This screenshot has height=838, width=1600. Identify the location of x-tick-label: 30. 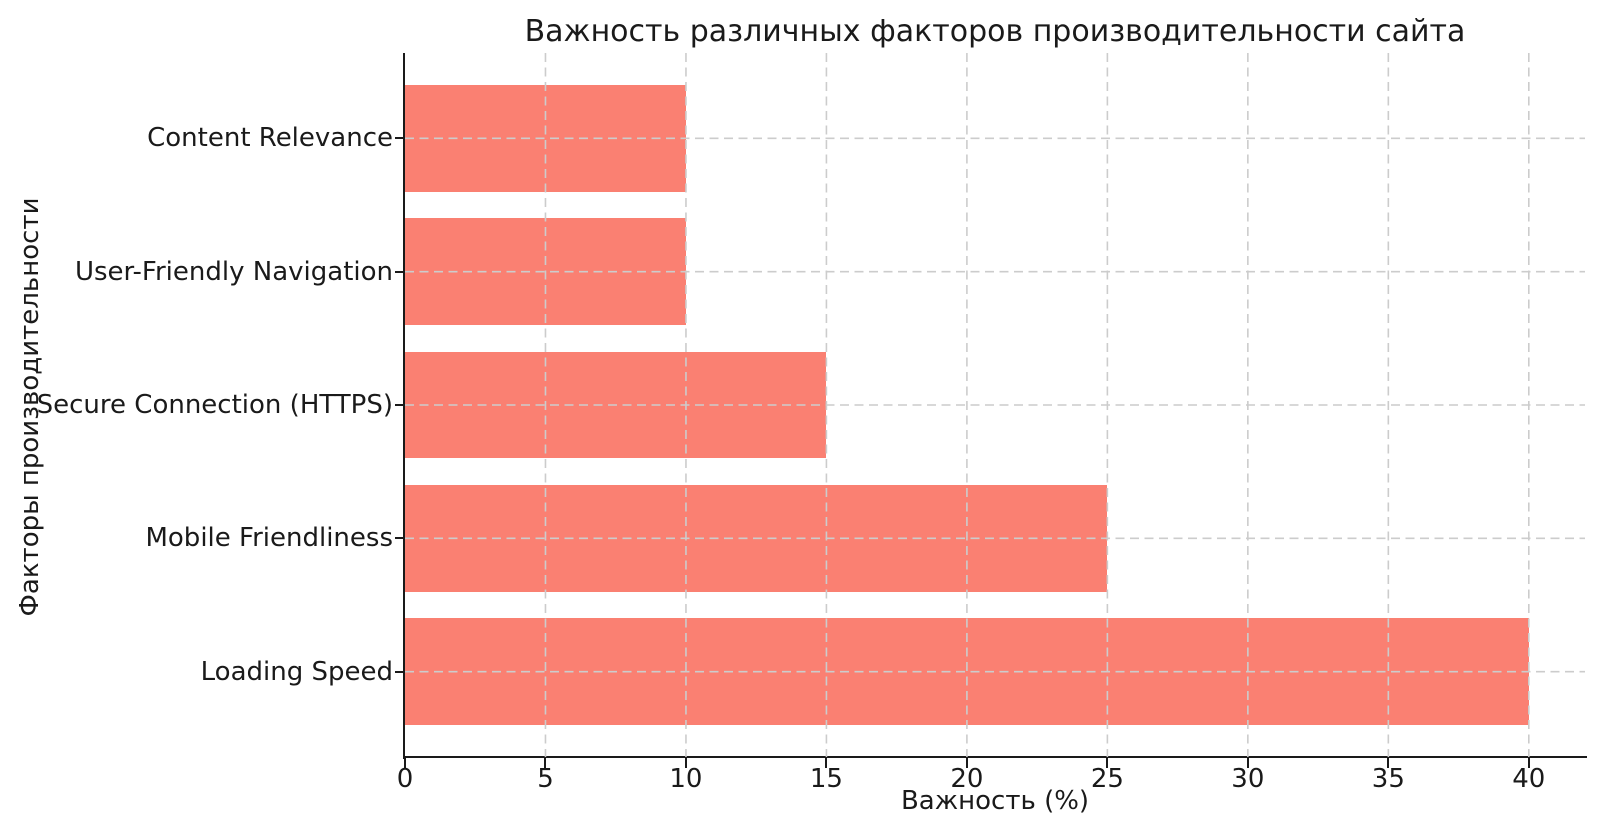
(1248, 779).